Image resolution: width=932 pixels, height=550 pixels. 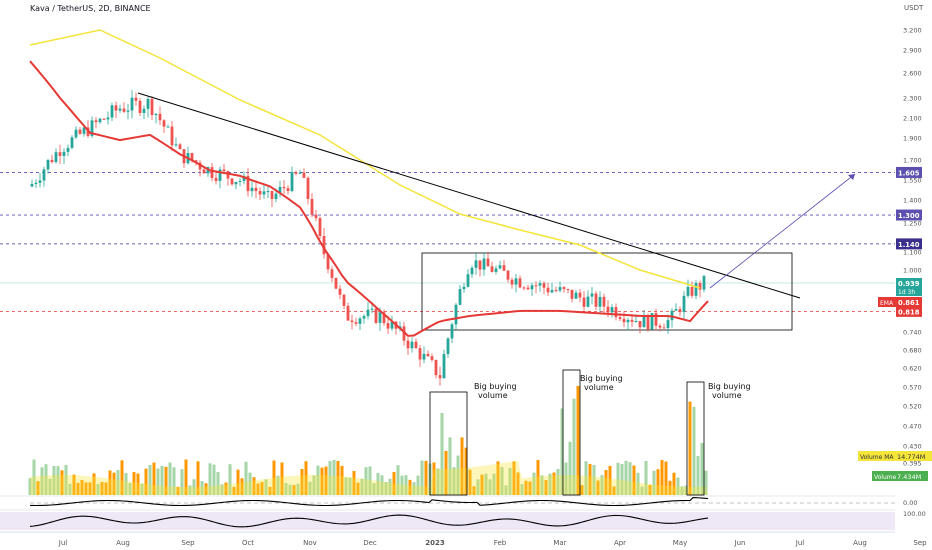 I want to click on annotation-line1: Big buying, so click(x=729, y=386).